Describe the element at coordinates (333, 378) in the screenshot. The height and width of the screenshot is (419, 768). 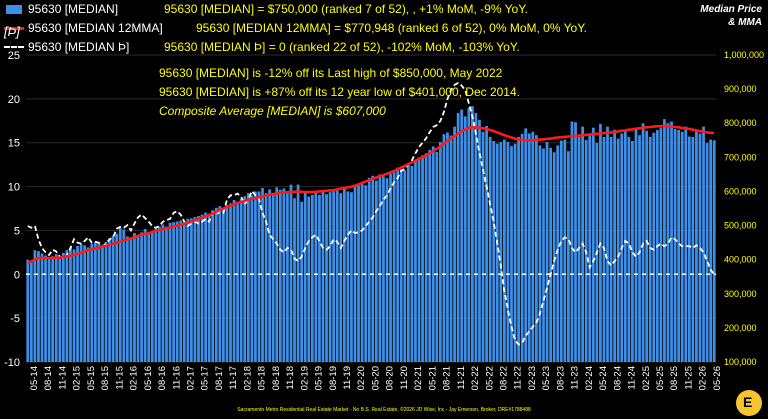
I see `x-tick-label: 08-19` at that location.